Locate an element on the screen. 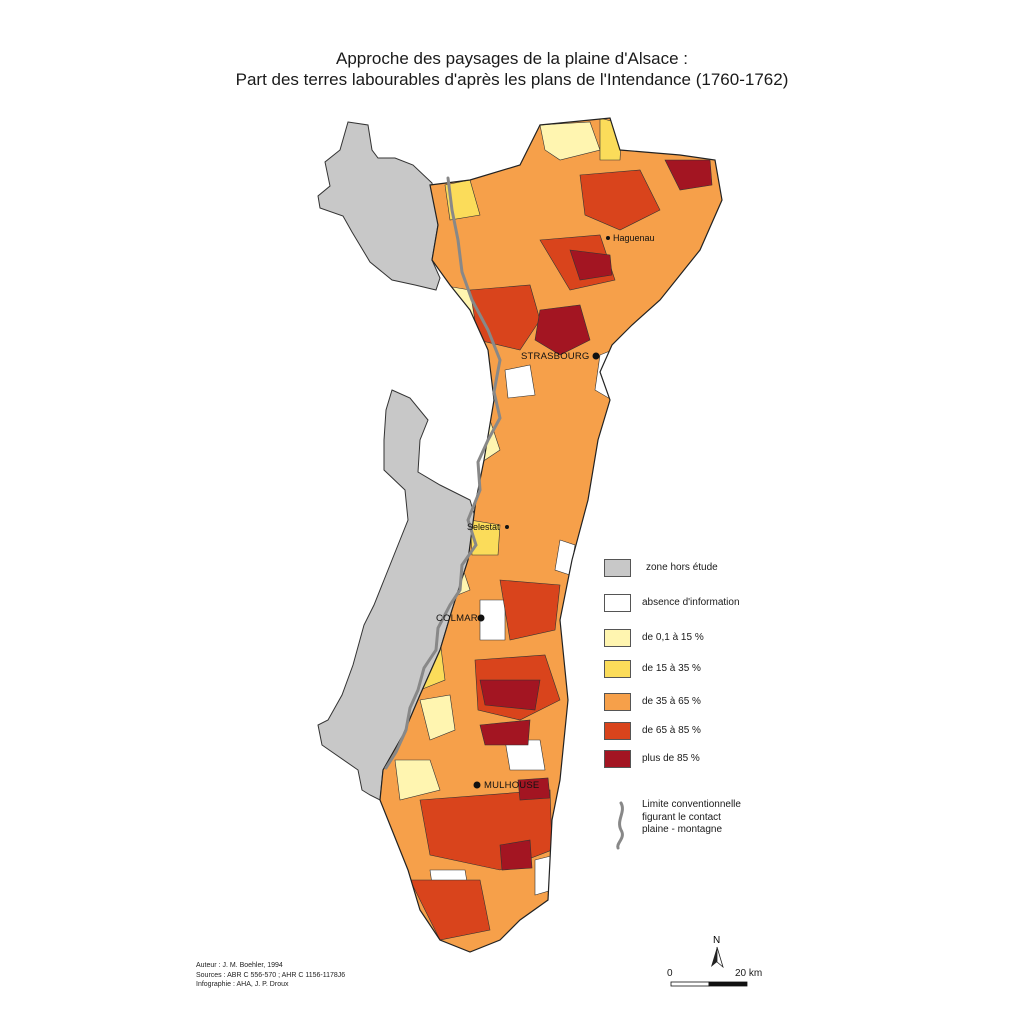  legend-label: plus de 85 % is located at coordinates (671, 758).